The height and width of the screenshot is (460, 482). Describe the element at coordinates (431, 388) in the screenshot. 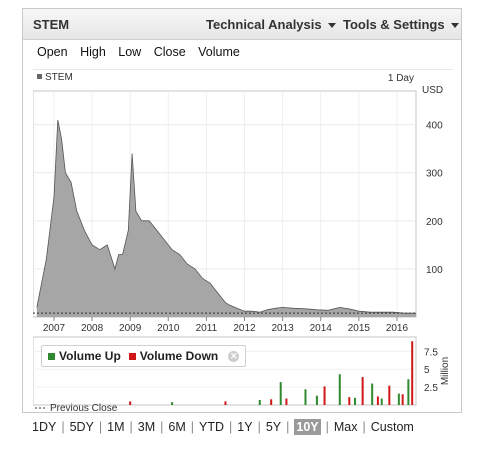

I see `volume-tick-label: 2.5` at that location.